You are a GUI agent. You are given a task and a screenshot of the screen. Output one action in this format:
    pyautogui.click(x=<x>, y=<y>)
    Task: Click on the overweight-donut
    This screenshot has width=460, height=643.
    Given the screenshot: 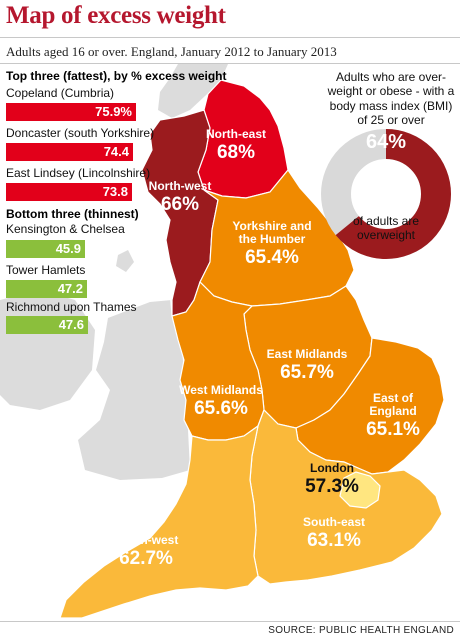 What is the action you would take?
    pyautogui.click(x=386, y=194)
    